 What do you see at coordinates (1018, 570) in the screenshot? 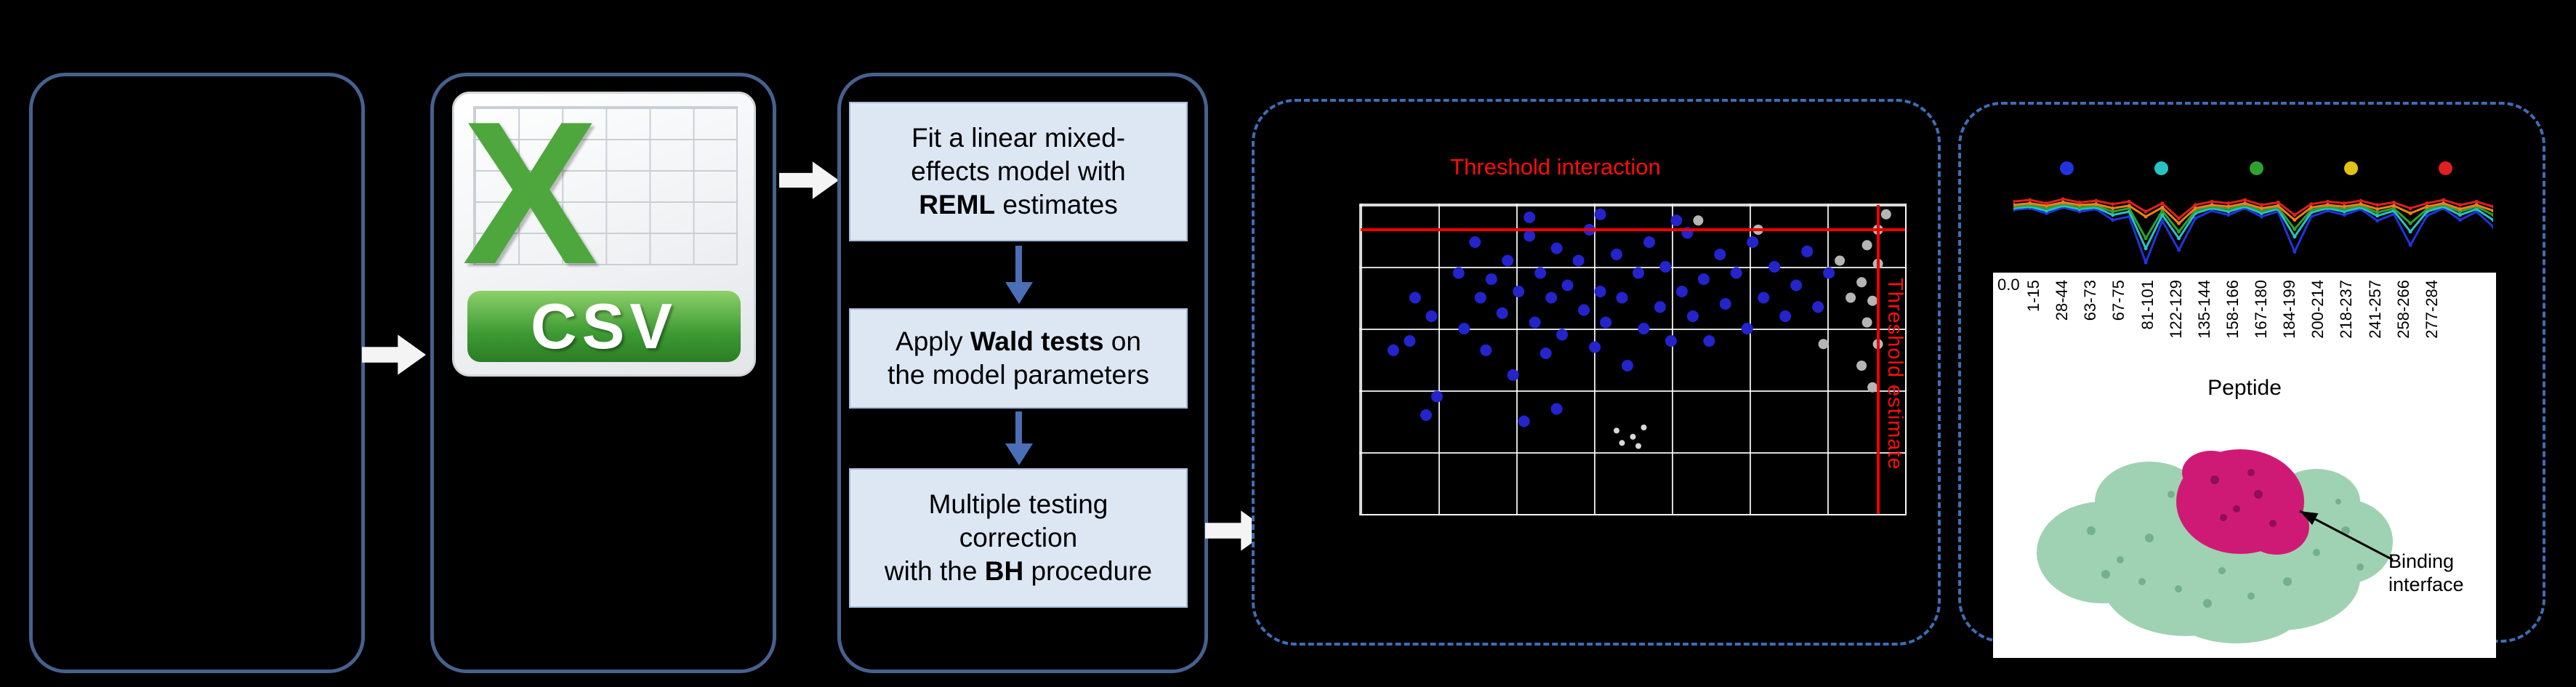
I see `step-text-line: with the BH procedure` at bounding box center [1018, 570].